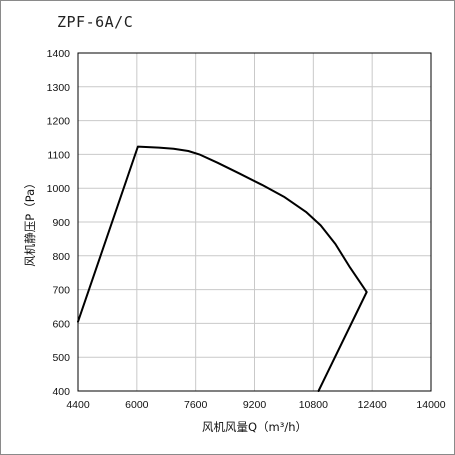 This screenshot has width=455, height=455. Describe the element at coordinates (61, 291) in the screenshot. I see `y-tick-label: 700` at that location.